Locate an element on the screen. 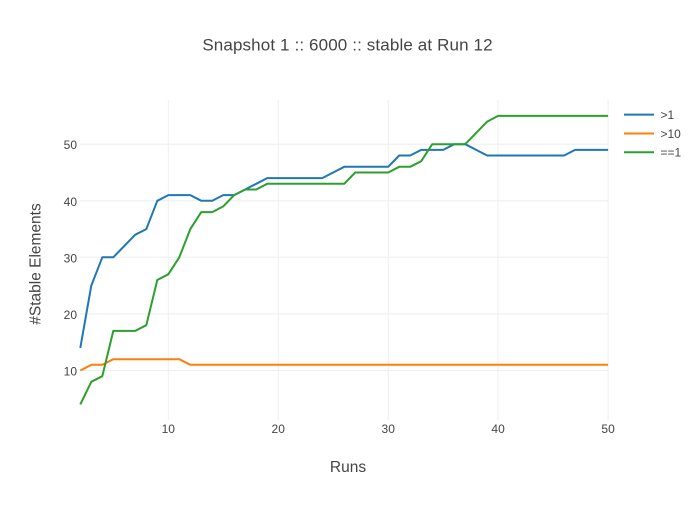 The width and height of the screenshot is (700, 505). svg-text: >1 is located at coordinates (668, 115).